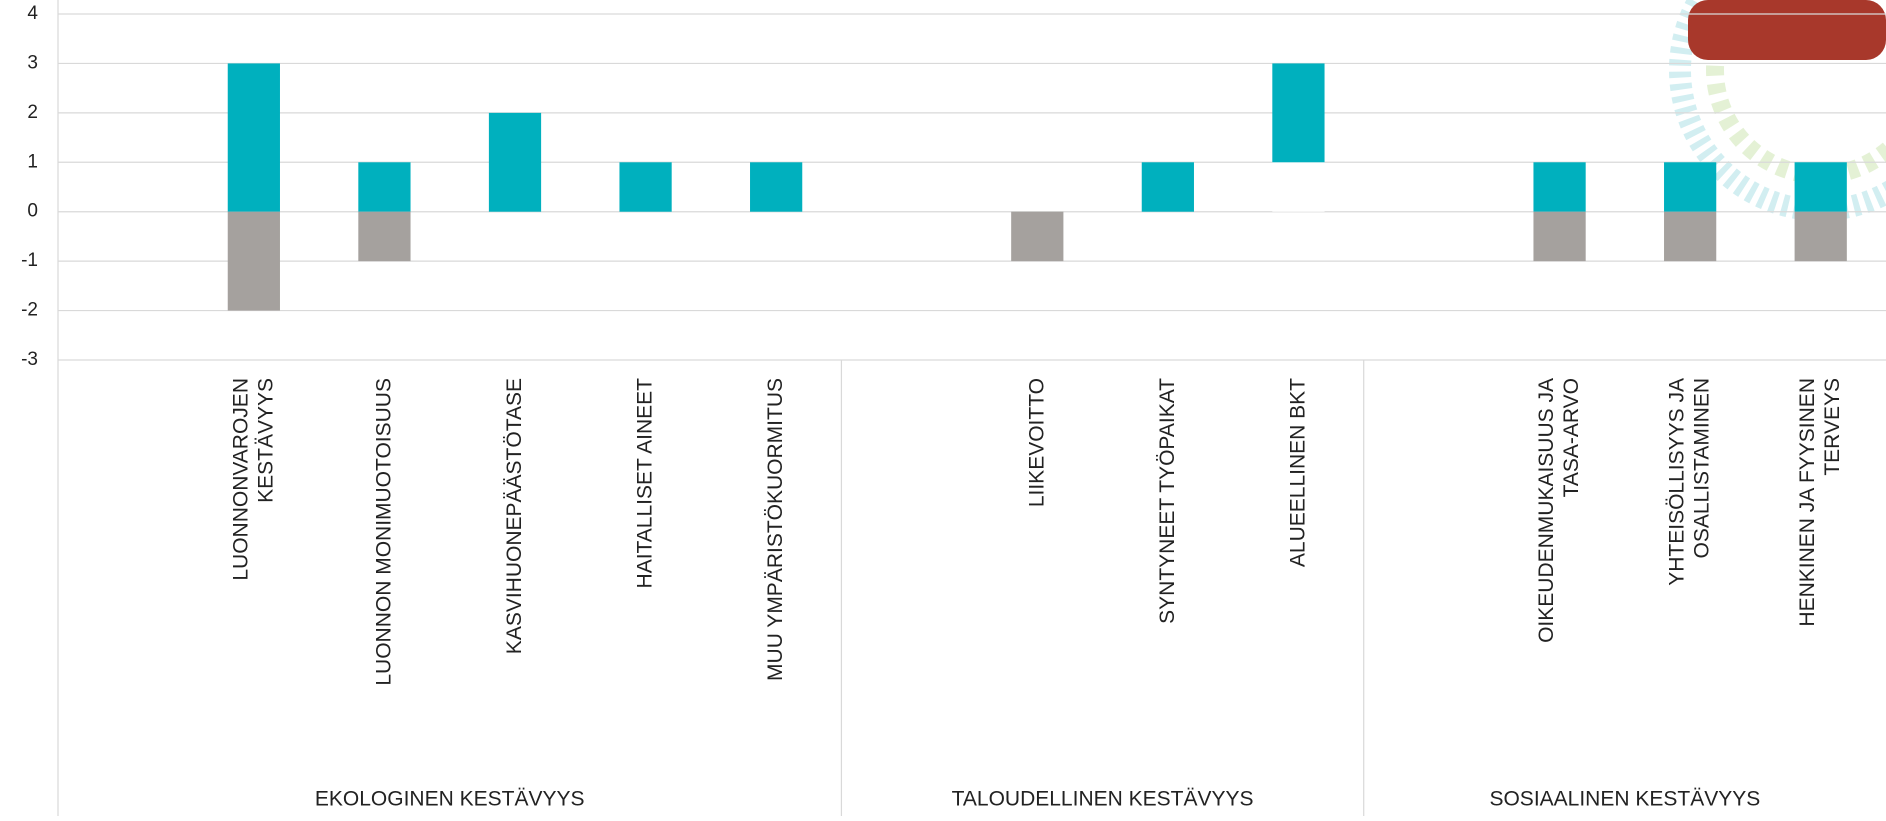 Image resolution: width=1886 pixels, height=821 pixels. Describe the element at coordinates (32, 161) in the screenshot. I see `y-tick-label: 1` at that location.